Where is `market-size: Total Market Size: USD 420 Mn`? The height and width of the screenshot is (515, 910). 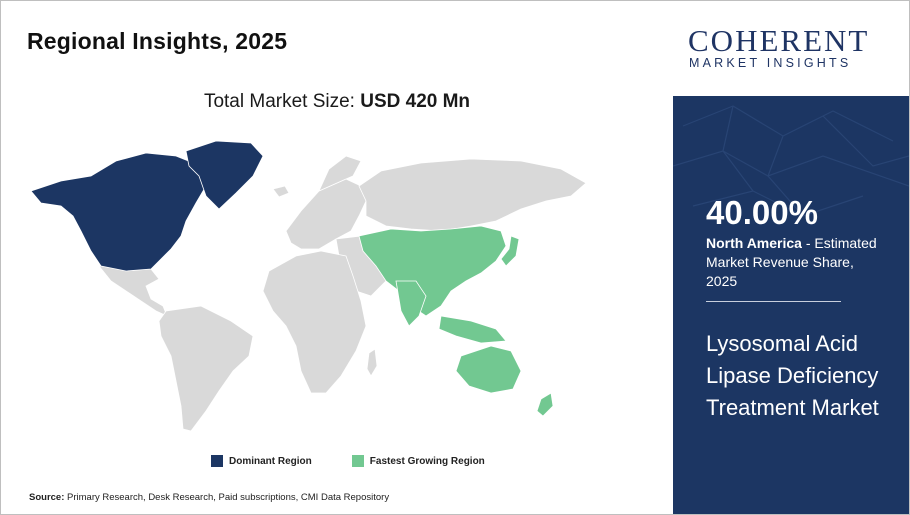 market-size: Total Market Size: USD 420 Mn is located at coordinates (337, 102).